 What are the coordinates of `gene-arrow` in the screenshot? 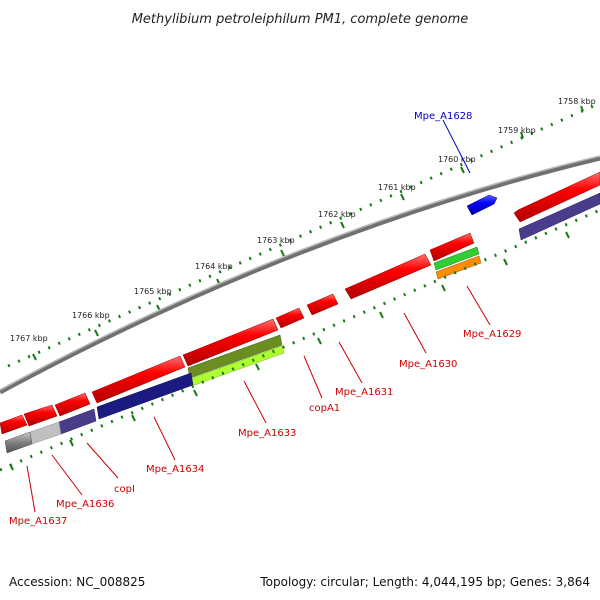 It's located at (556, 197).